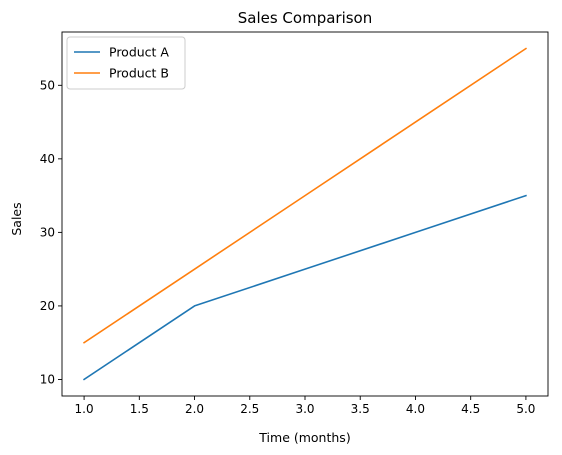  I want to click on x-tick-label: 1.0, so click(84, 409).